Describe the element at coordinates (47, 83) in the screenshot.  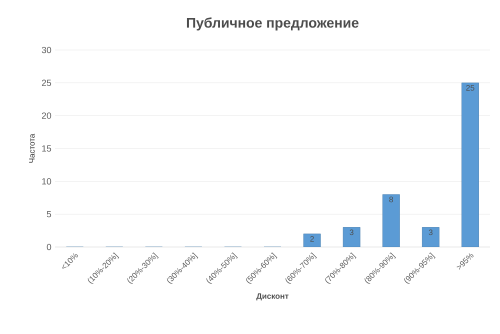
I see `y-tick-label: 25` at that location.